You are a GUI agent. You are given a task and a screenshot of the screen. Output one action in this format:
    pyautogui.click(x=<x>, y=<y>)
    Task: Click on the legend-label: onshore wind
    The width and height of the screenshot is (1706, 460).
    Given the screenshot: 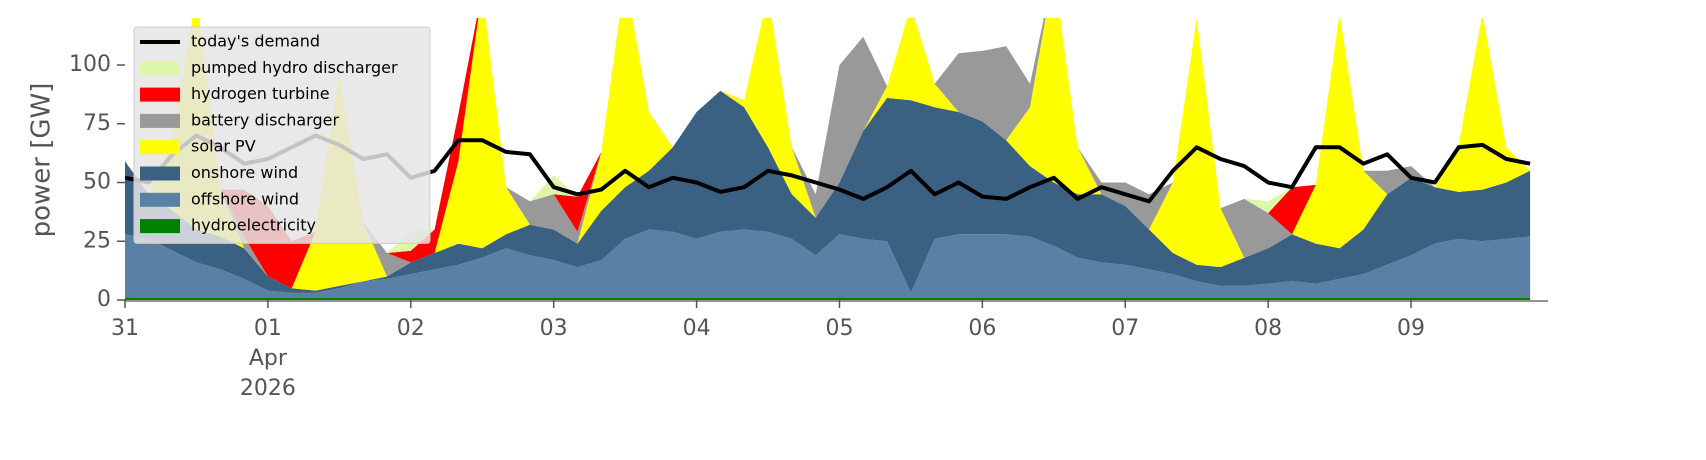 What is the action you would take?
    pyautogui.click(x=244, y=172)
    